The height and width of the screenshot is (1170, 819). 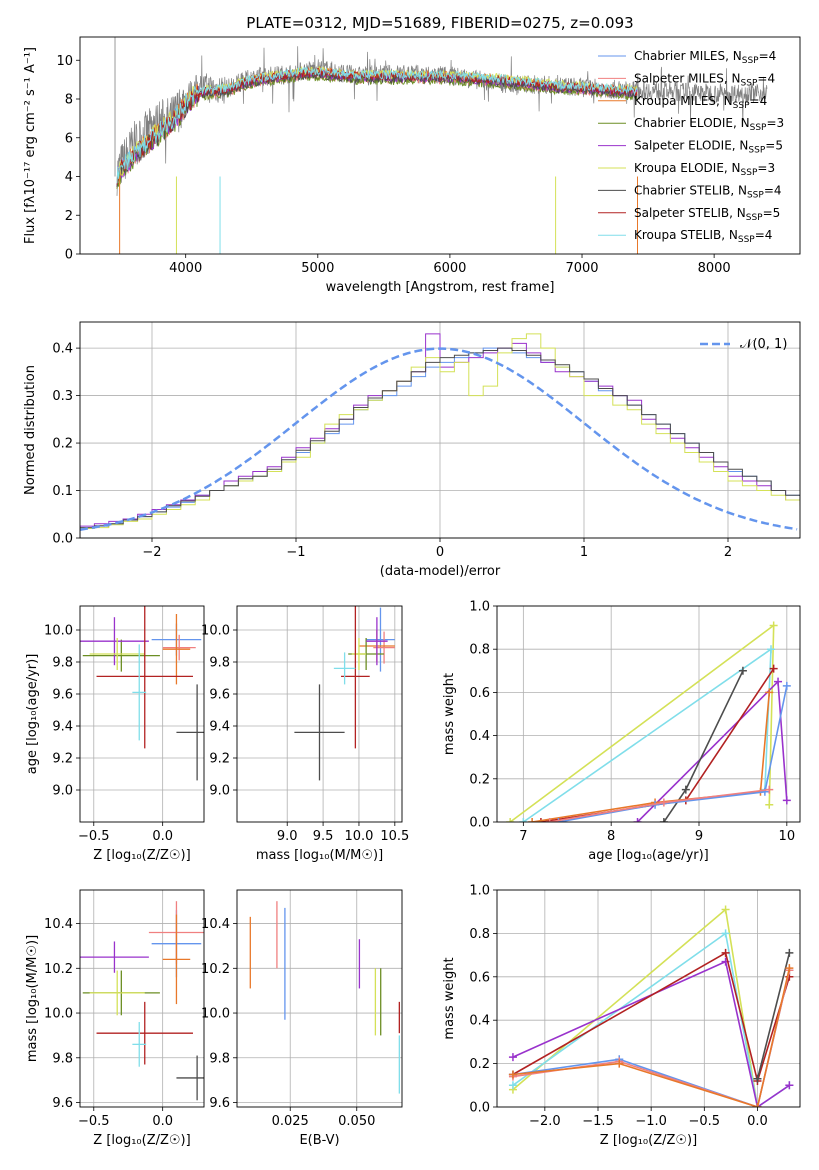 What do you see at coordinates (141, 855) in the screenshot?
I see `x-axis-label: Z [log₁₀(Z/Z☉)]` at bounding box center [141, 855].